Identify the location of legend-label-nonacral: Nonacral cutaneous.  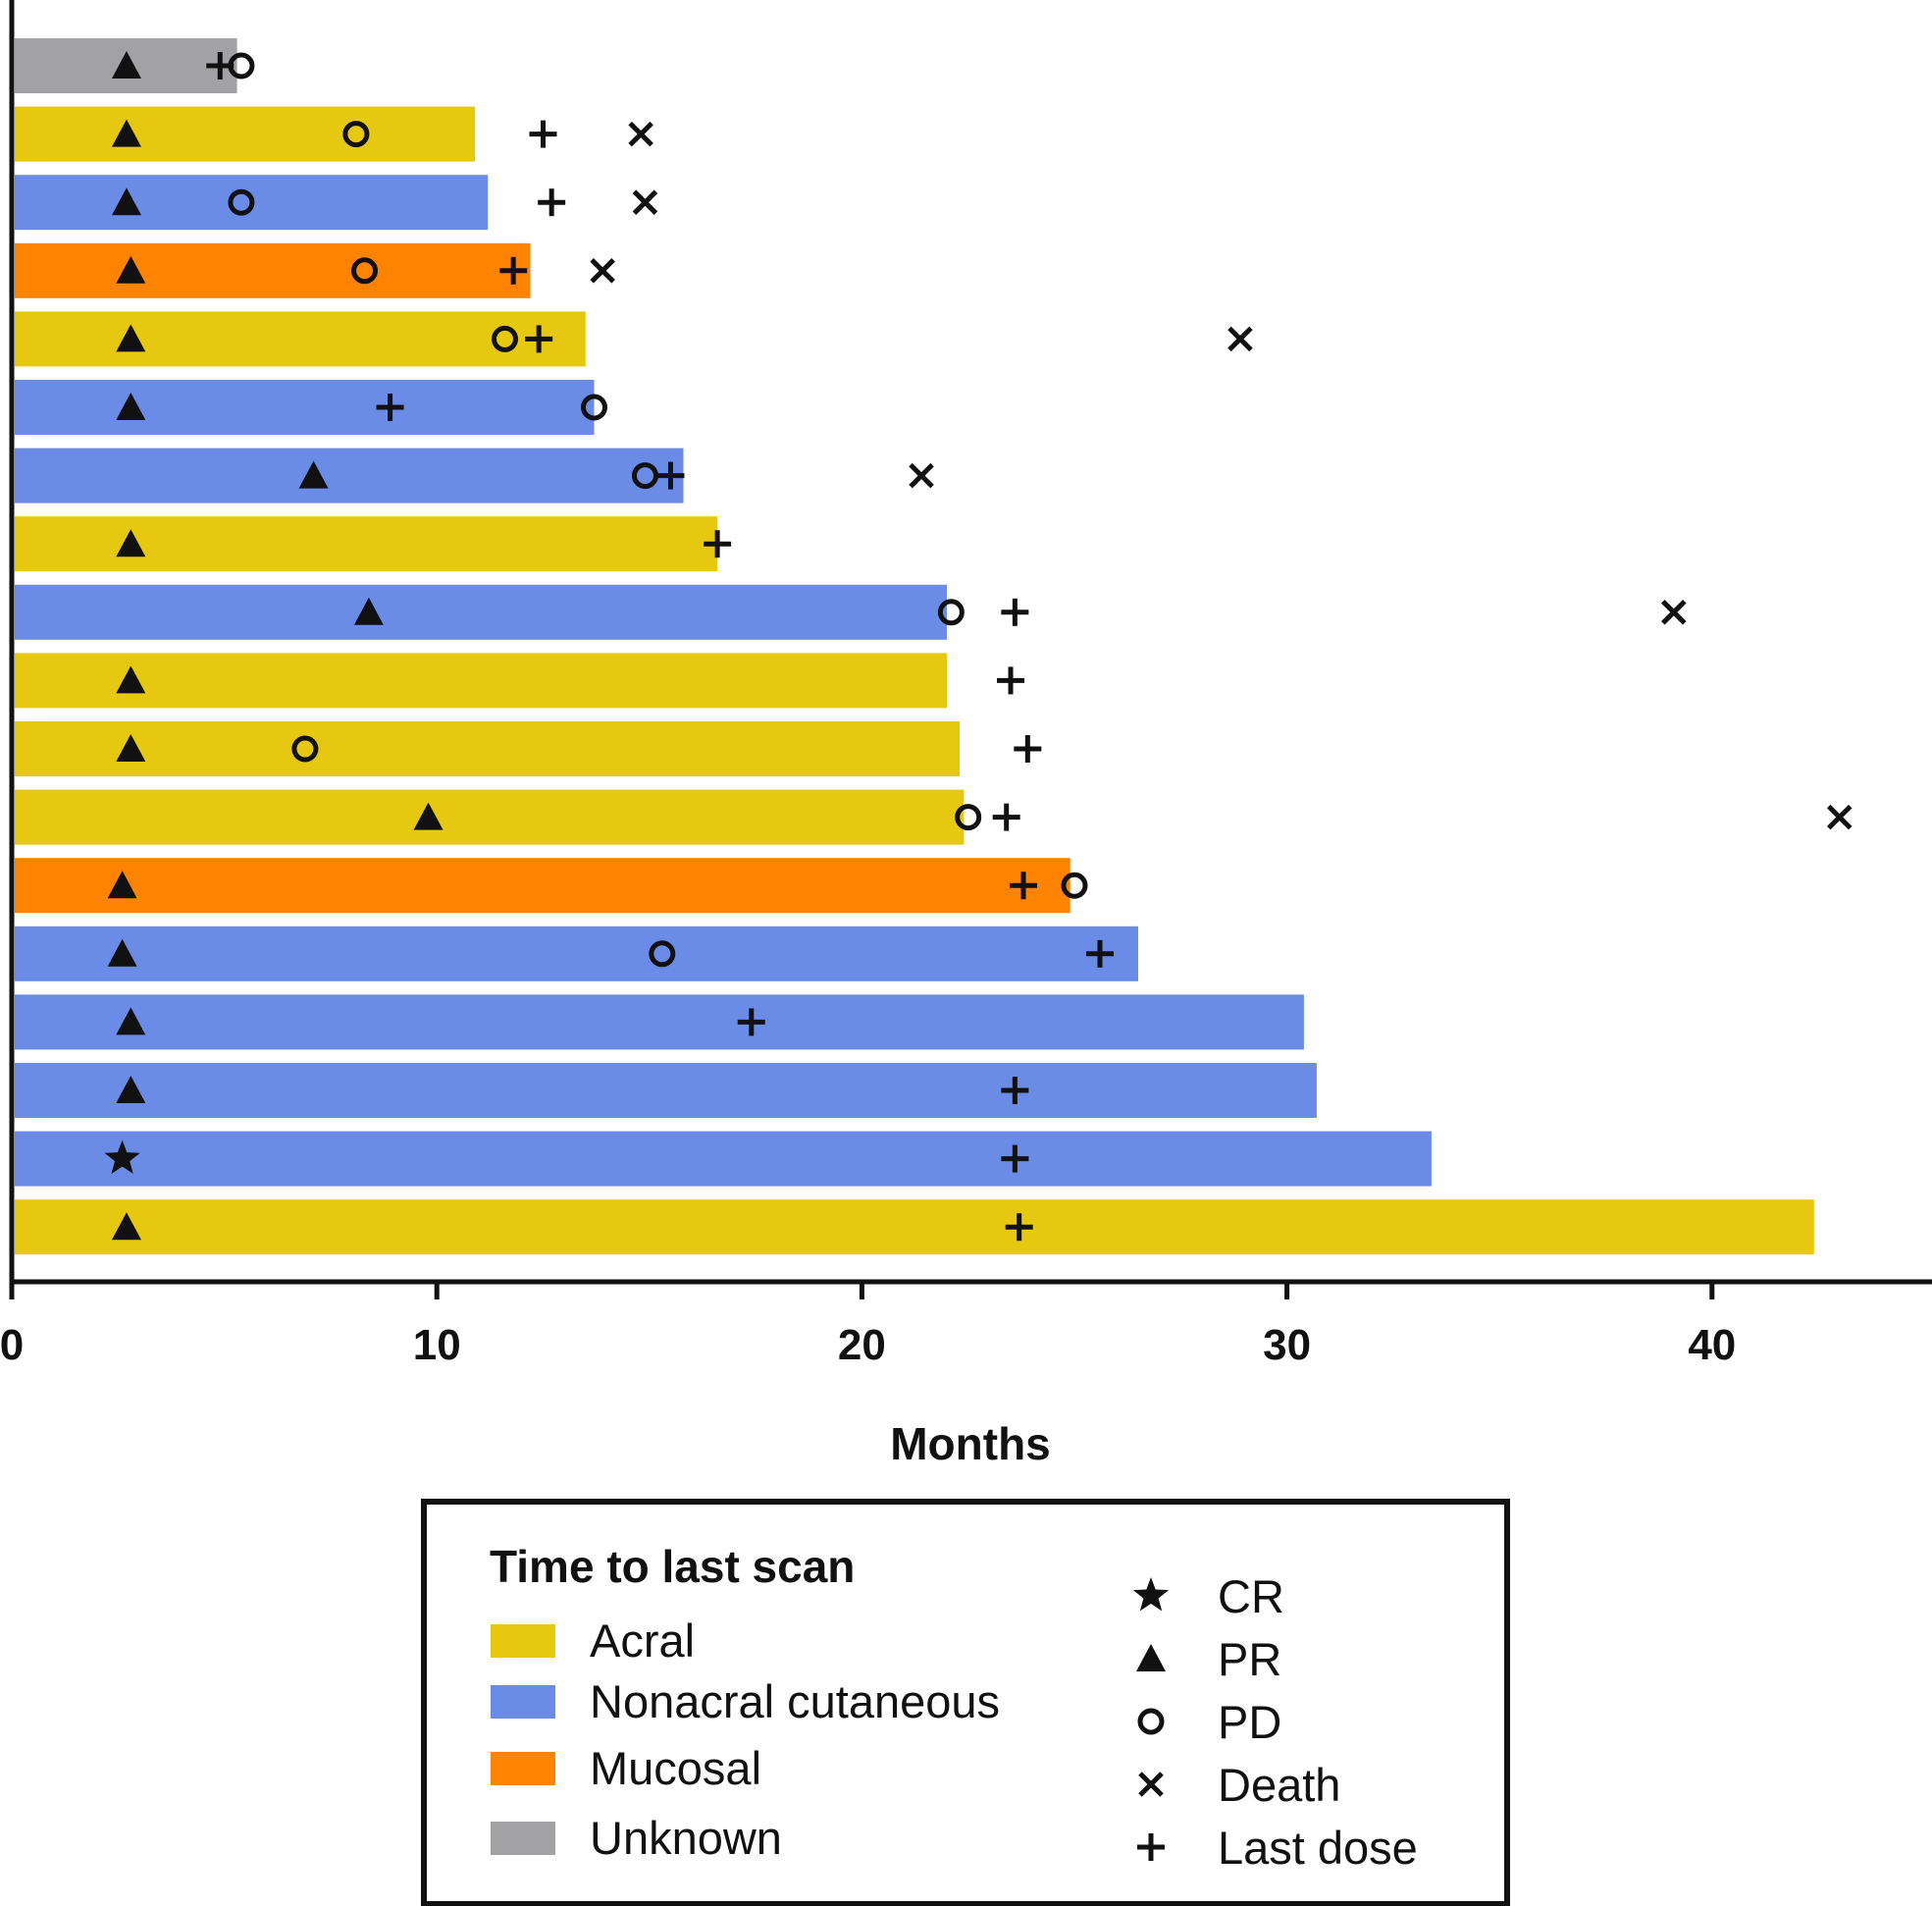
(795, 1701).